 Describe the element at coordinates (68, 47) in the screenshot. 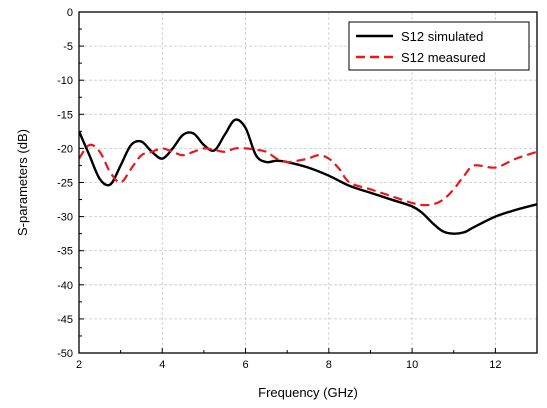

I see `y-tick-label: -5` at that location.